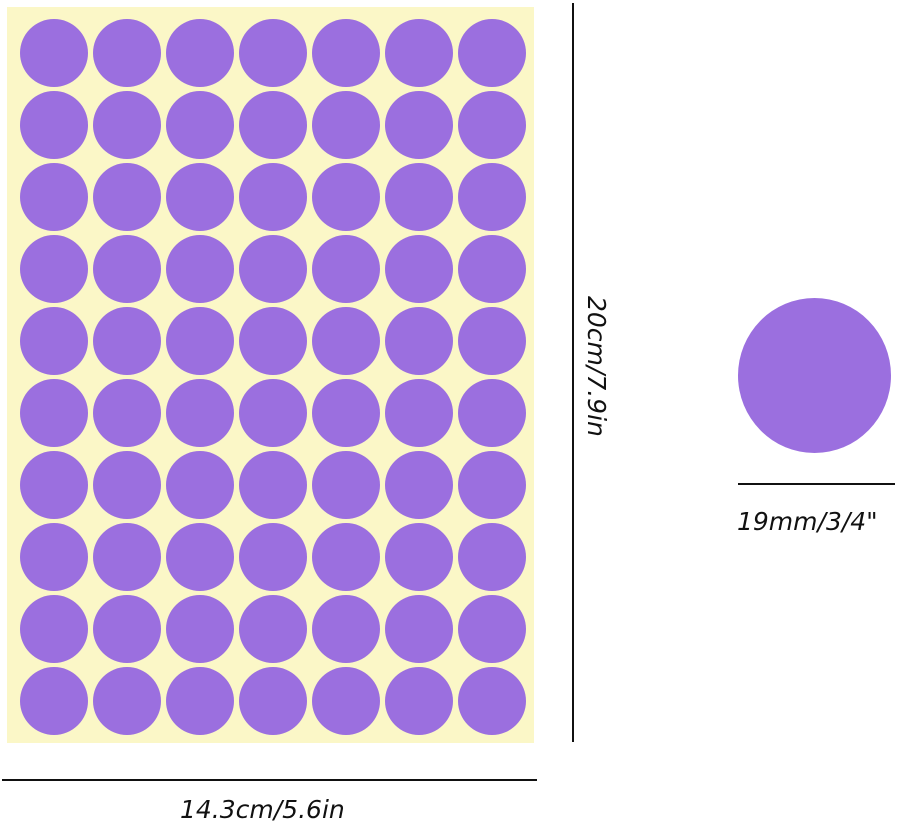 The image size is (903, 830). Describe the element at coordinates (816, 484) in the screenshot. I see `dot-diameter-line` at that location.